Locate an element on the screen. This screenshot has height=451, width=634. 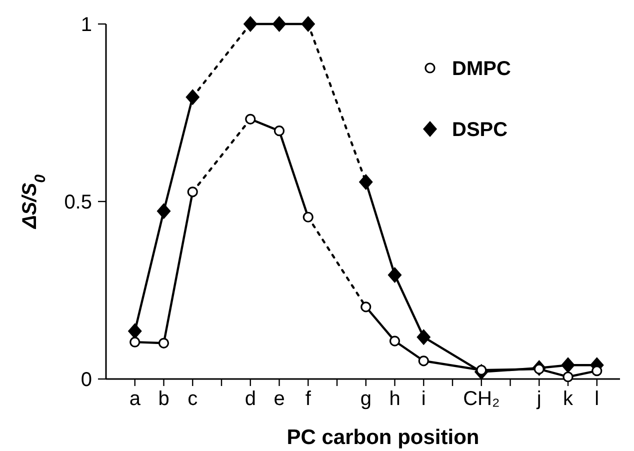
x-tick-label: l is located at coordinates (597, 399).